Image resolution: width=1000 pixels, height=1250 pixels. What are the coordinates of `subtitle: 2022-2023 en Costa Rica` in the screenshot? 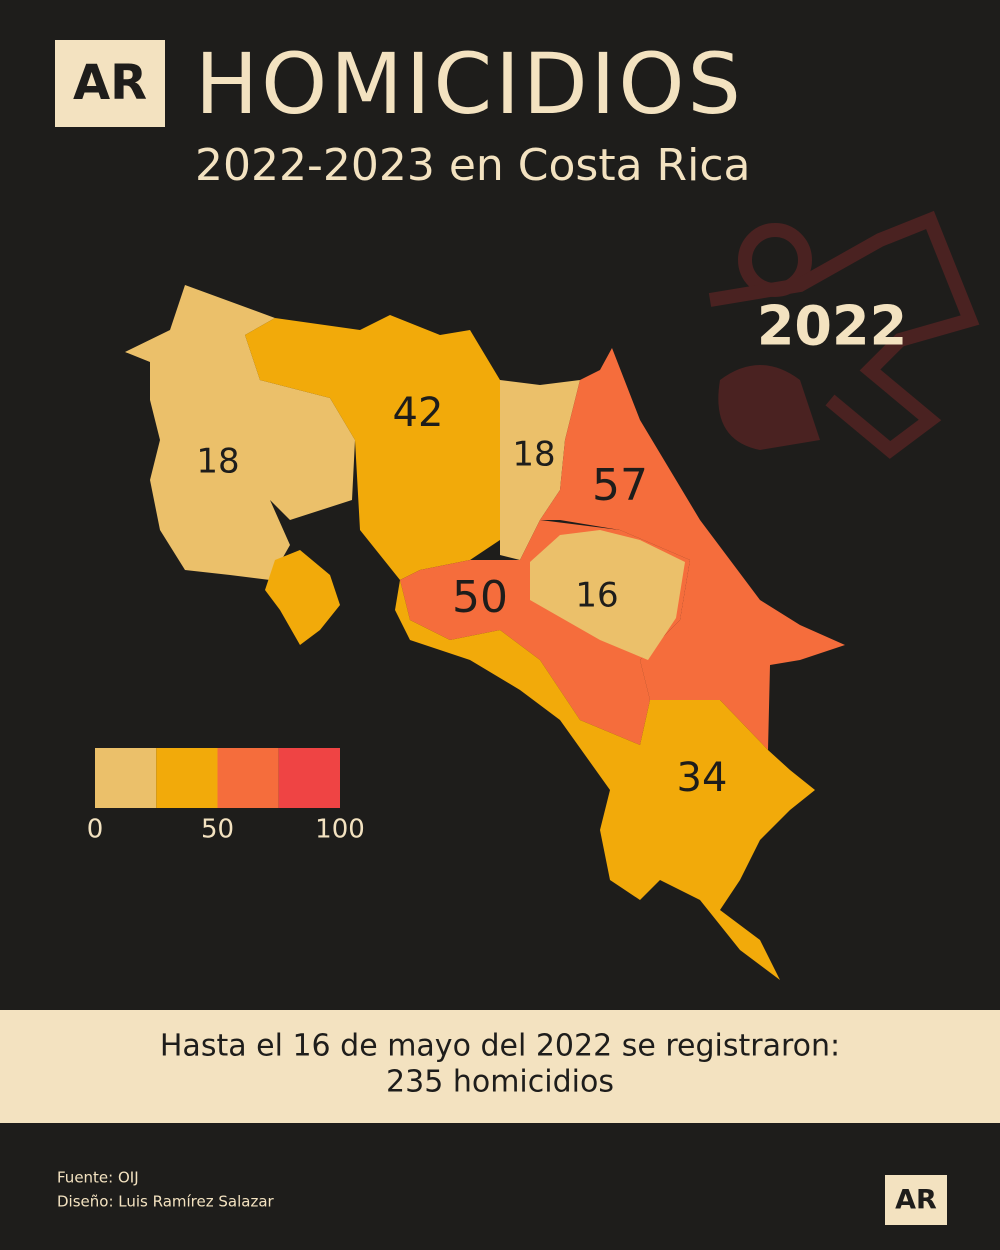 It's located at (472, 165).